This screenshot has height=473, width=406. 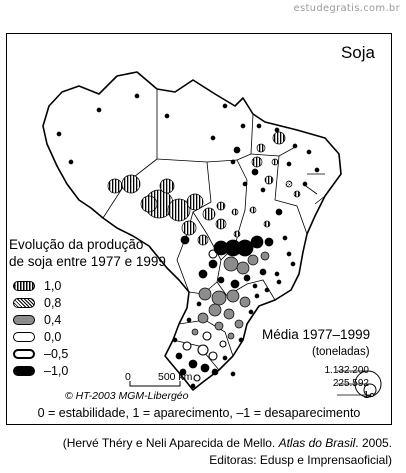 What do you see at coordinates (300, 460) in the screenshot?
I see `source-line-2: Editoras: Edusp e Imprensaoficial)` at bounding box center [300, 460].